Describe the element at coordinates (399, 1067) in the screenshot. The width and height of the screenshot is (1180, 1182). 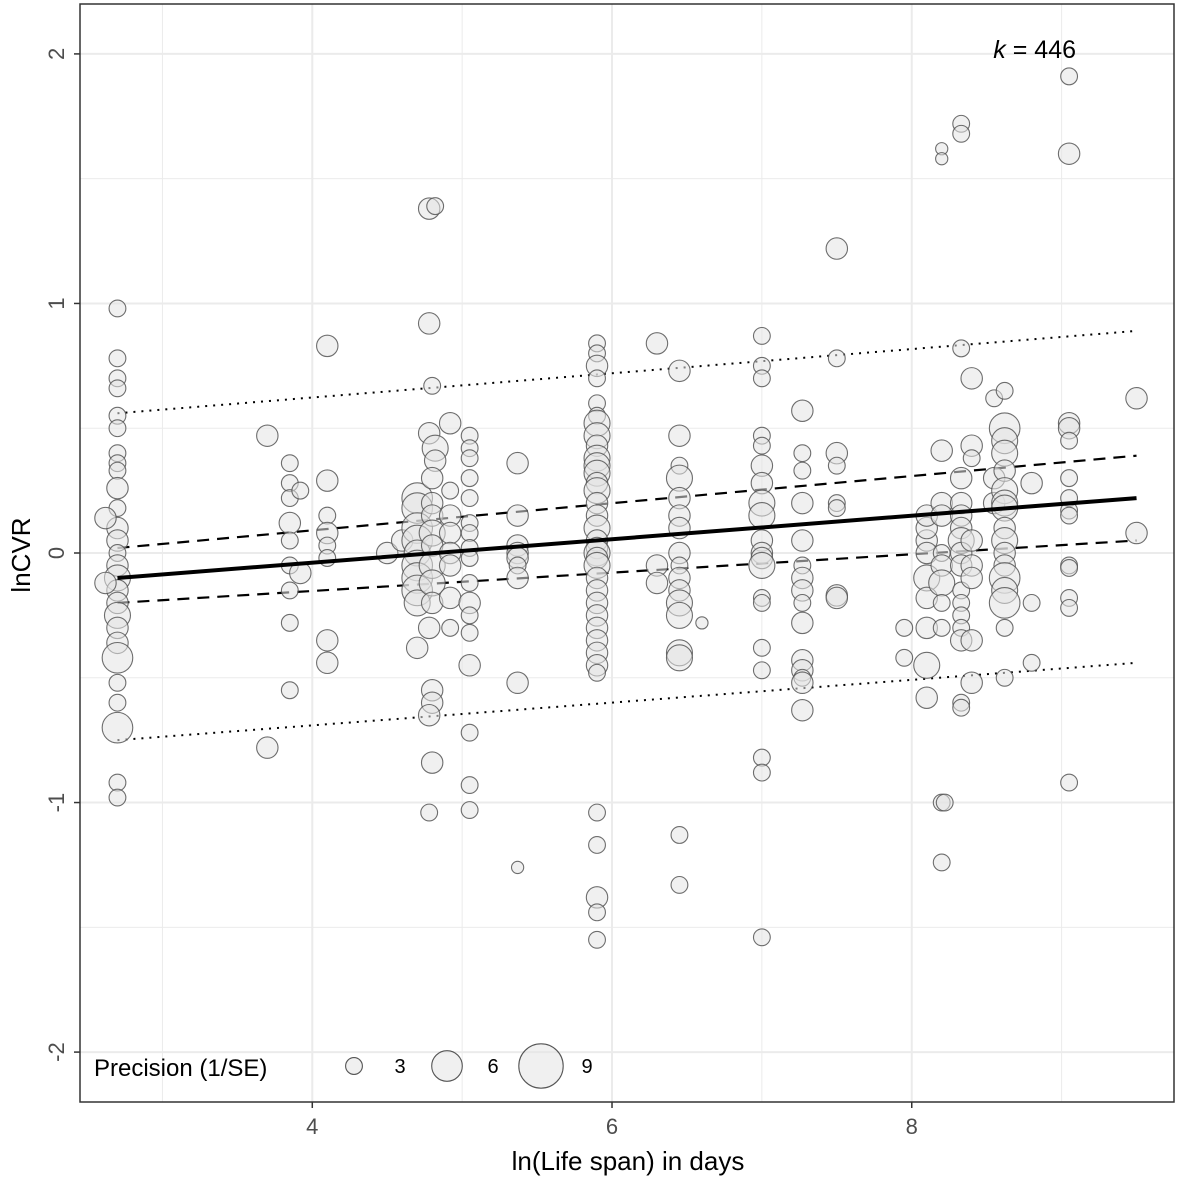
I see `legend-key-label: 3` at that location.